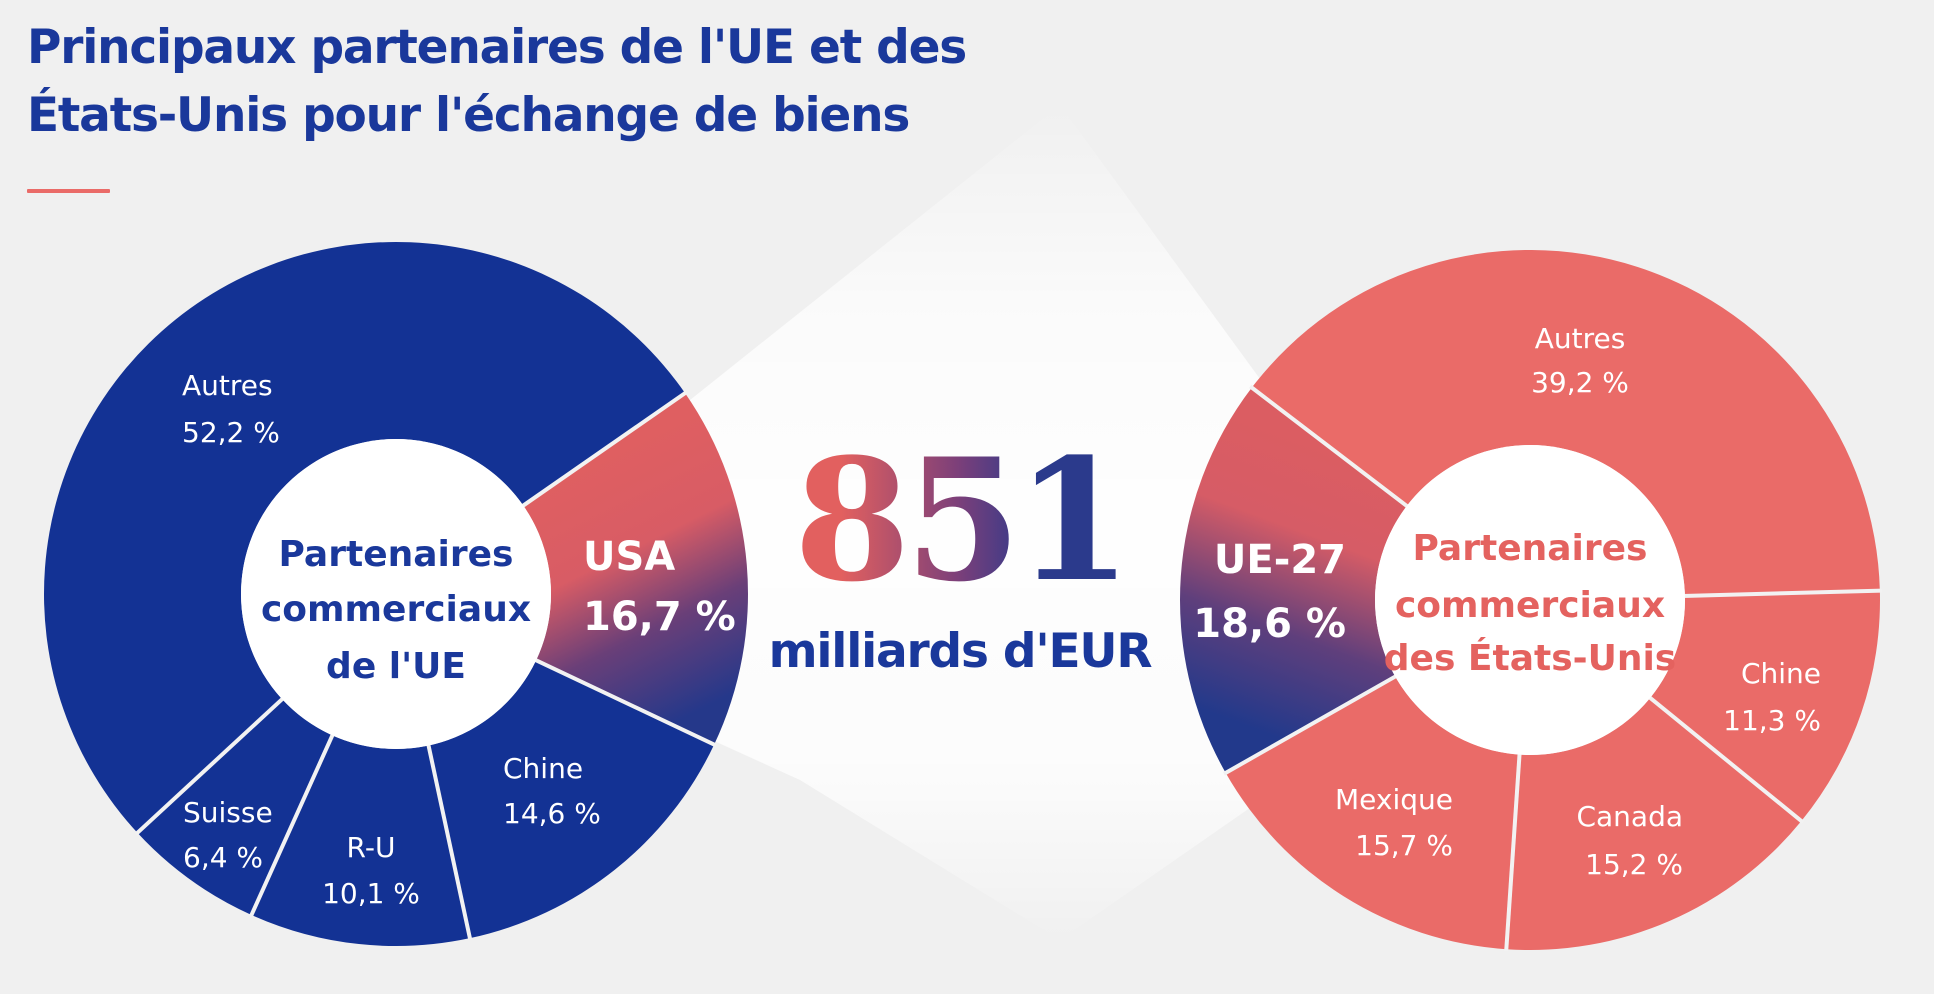 This screenshot has width=1934, height=994. What do you see at coordinates (552, 813) in the screenshot?
I see `slice-value-chine: 14,6 %` at bounding box center [552, 813].